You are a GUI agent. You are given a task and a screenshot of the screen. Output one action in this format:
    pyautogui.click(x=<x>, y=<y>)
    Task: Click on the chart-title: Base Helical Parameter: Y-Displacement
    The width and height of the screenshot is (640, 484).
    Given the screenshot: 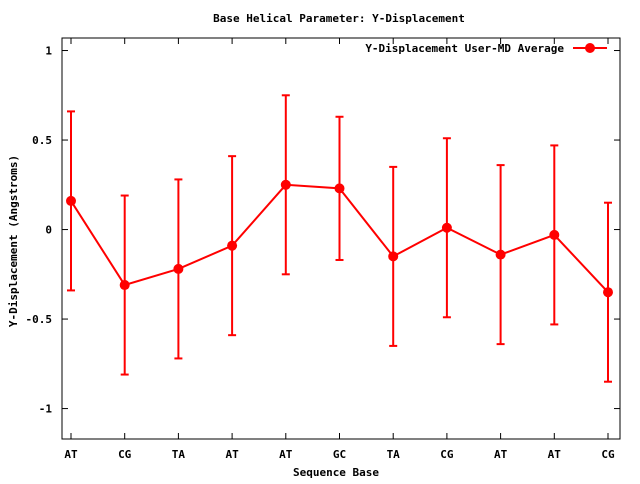 What is the action you would take?
    pyautogui.click(x=339, y=18)
    